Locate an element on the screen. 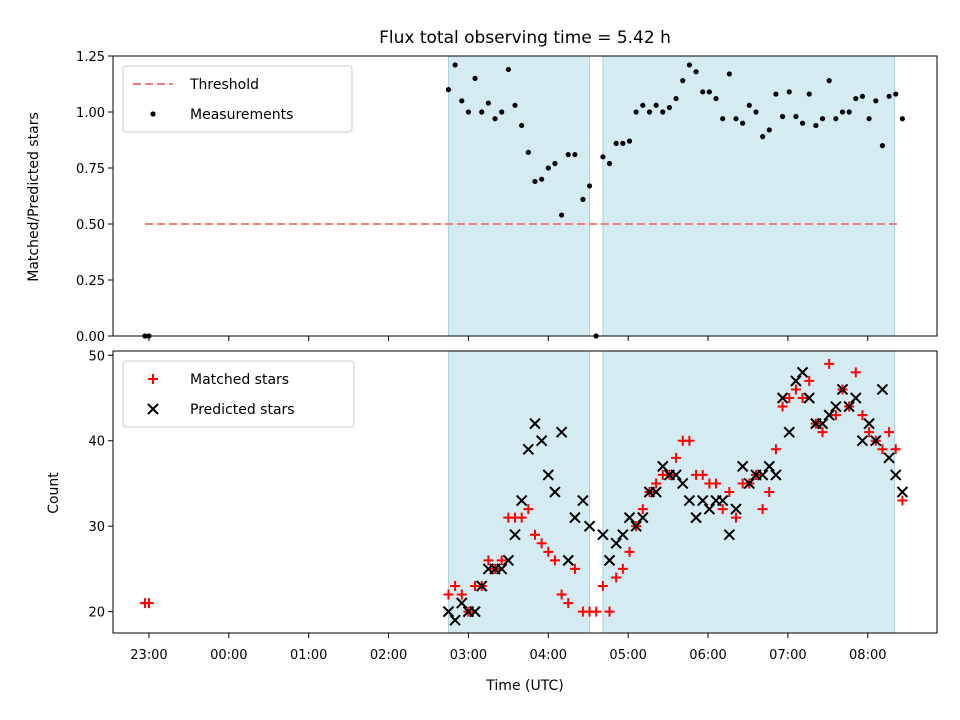  x-tick-label: 08:00 is located at coordinates (867, 655).